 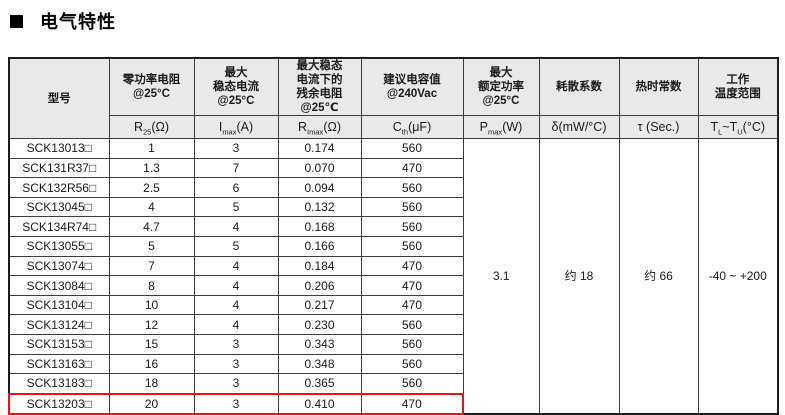 I want to click on table-row: SCK13084□ 8 4 0.206 470, so click(x=393, y=285).